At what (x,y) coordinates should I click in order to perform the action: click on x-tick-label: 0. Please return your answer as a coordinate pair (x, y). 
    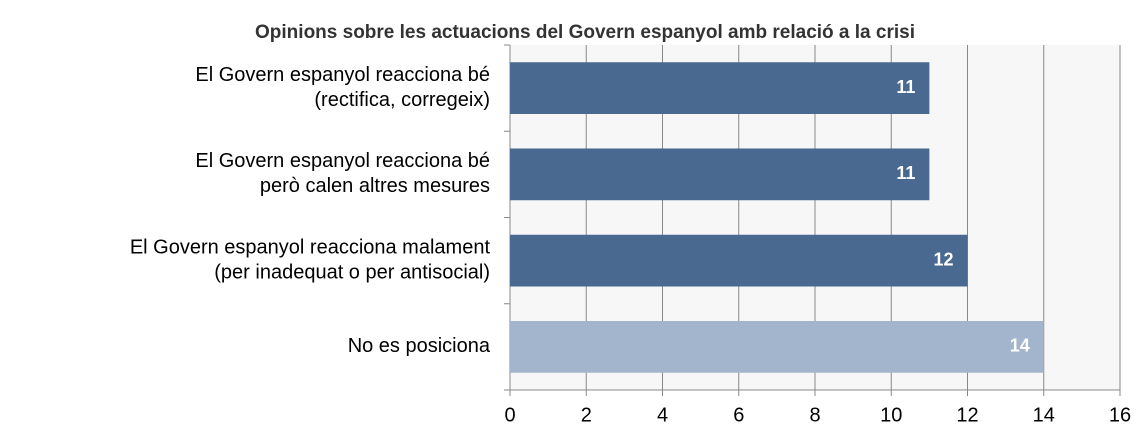
    Looking at the image, I should click on (509, 415).